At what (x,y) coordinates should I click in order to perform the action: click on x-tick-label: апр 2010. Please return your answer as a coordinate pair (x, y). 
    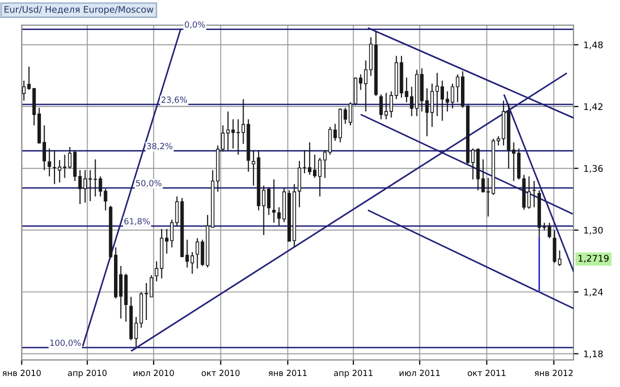
    Looking at the image, I should click on (87, 374).